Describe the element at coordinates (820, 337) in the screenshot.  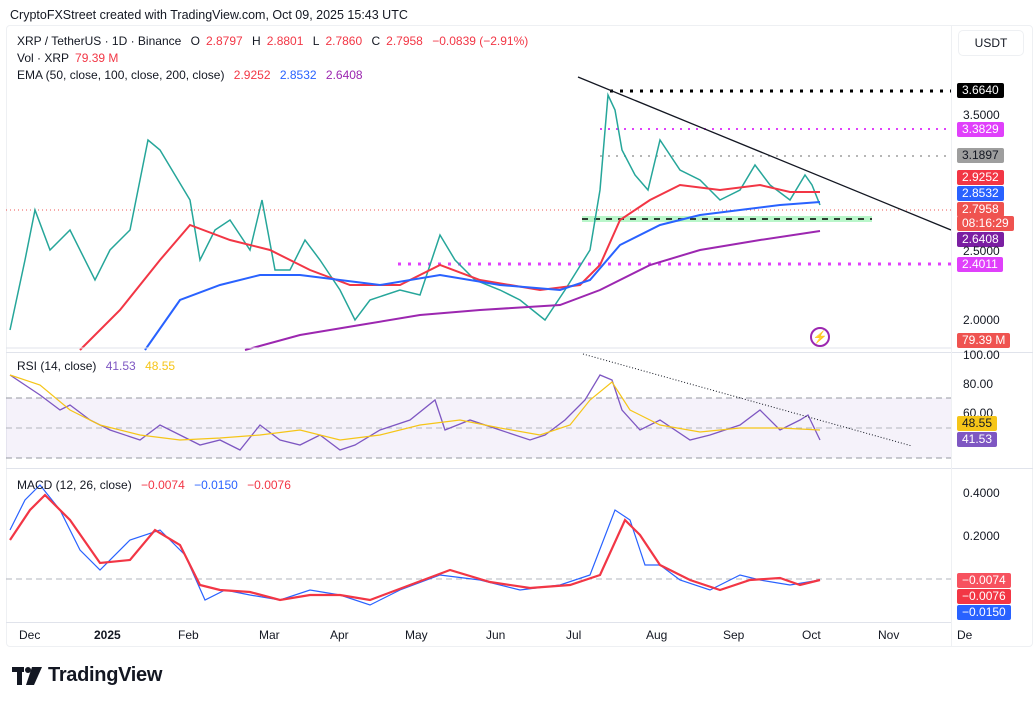
I see `alert-lightning-icon: ⚡` at that location.